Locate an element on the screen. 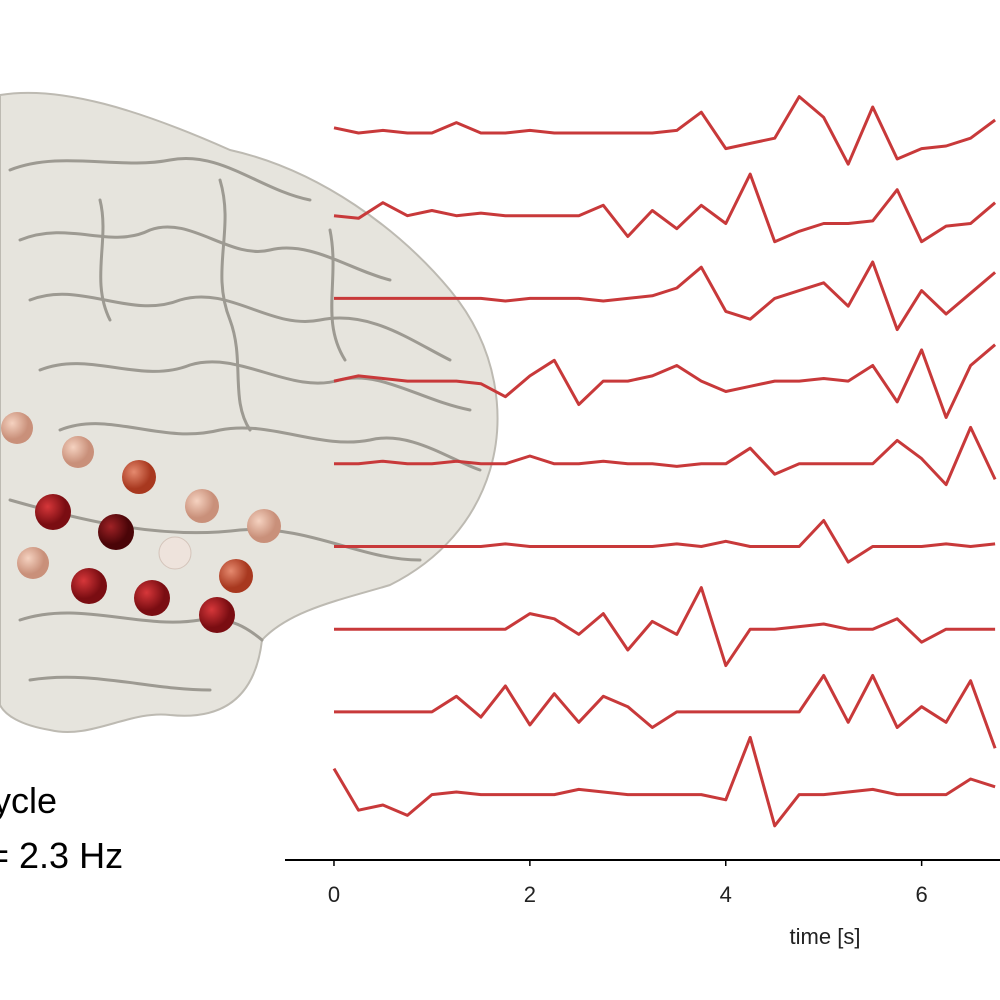 This screenshot has height=1000, width=1000. annotation: = 2.3 Hz is located at coordinates (61, 855).